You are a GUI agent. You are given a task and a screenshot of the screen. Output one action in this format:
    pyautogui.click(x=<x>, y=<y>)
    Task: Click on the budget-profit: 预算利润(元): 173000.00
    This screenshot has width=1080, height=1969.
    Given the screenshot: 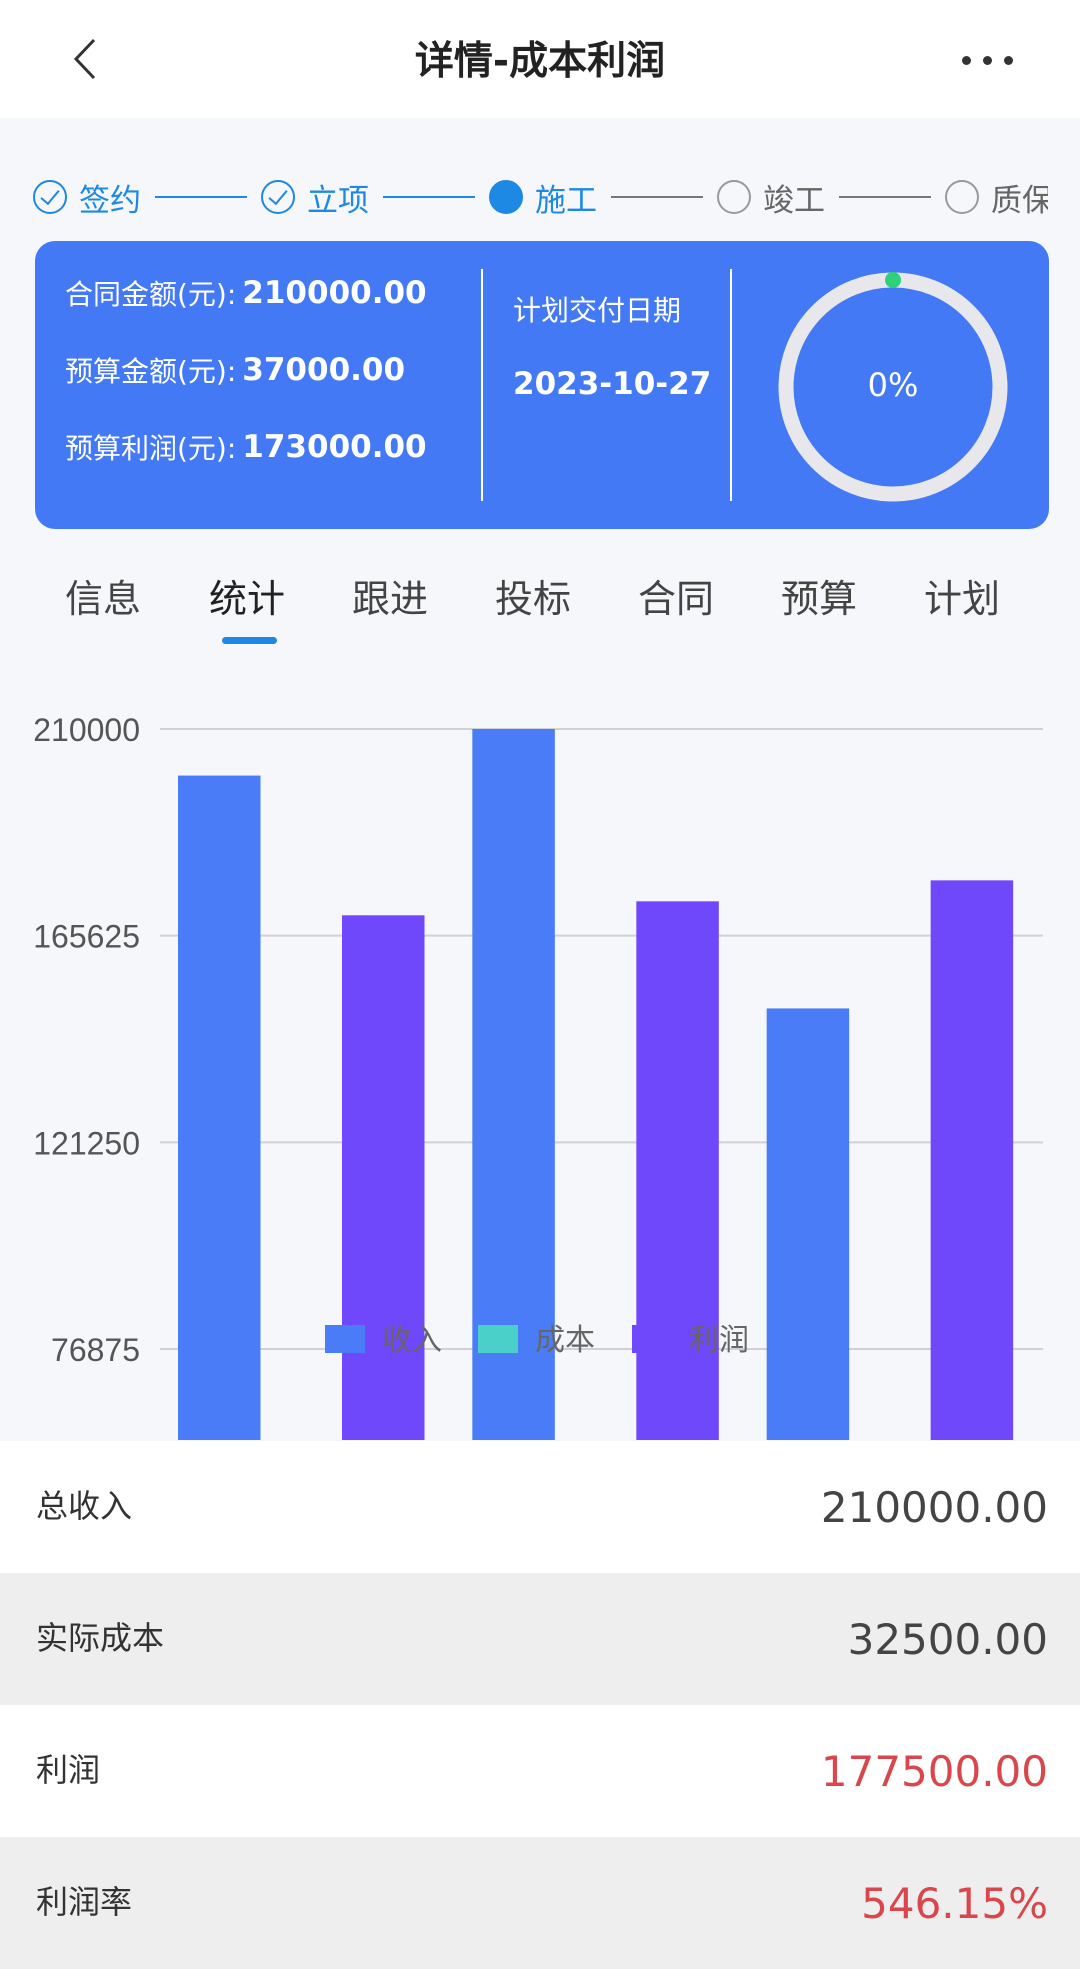 What is the action you would take?
    pyautogui.click(x=246, y=447)
    